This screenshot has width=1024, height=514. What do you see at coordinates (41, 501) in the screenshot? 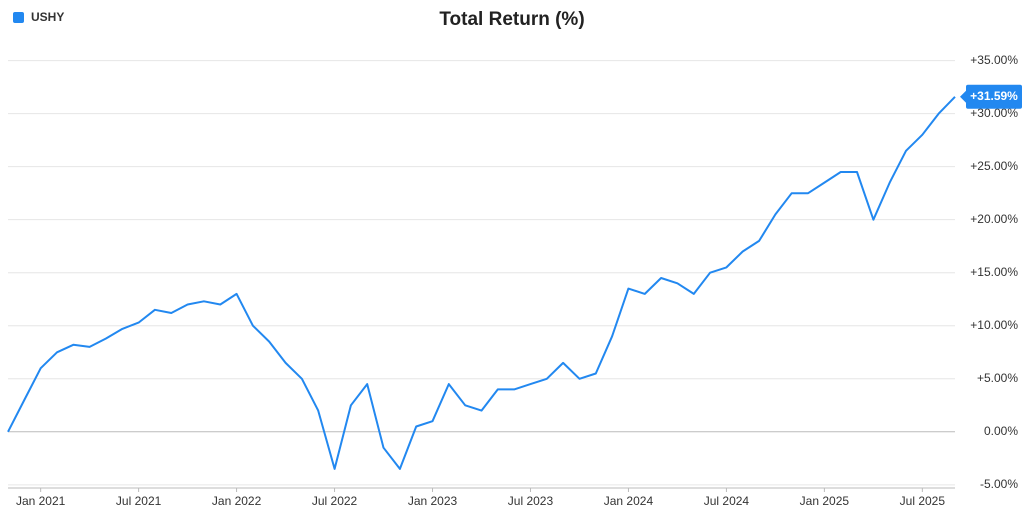
I see `x-tick-label: Jan 2021` at bounding box center [41, 501].